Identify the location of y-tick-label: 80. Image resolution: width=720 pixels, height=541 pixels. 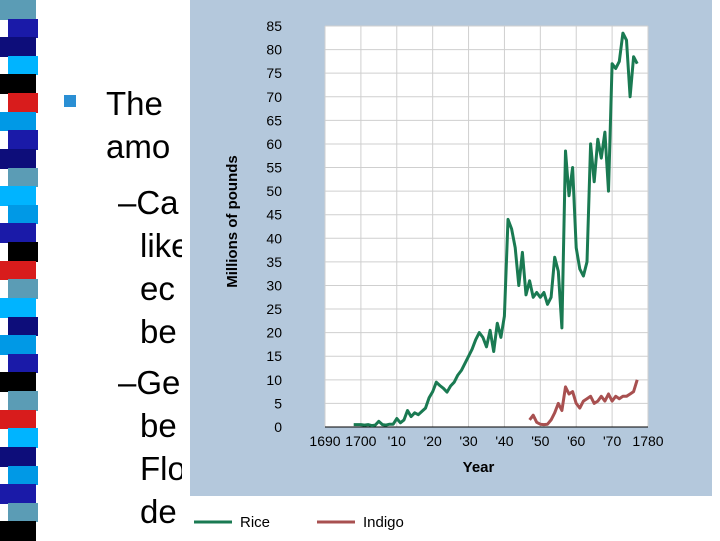
(274, 50).